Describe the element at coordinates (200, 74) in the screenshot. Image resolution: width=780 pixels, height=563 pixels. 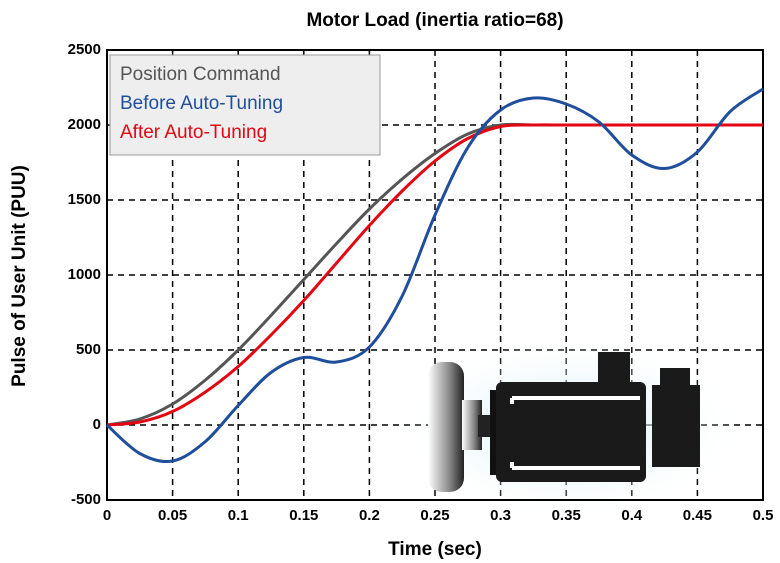
I see `legend-entry: Position Command` at that location.